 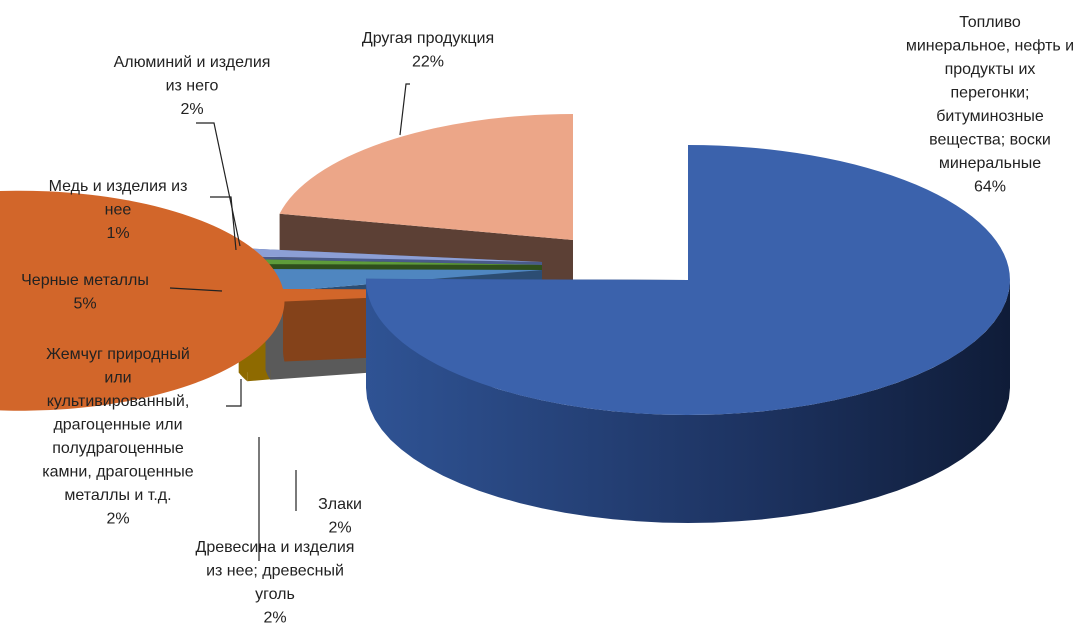 What do you see at coordinates (118, 186) in the screenshot?
I see `data-label-line: Медь и изделия из` at bounding box center [118, 186].